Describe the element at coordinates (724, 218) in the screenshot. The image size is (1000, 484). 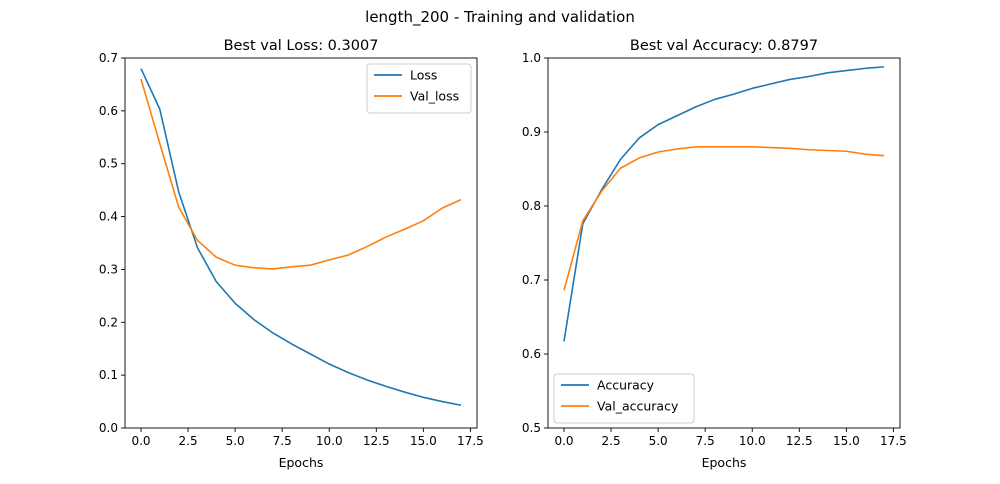
I see `series-line-val-accuracy` at that location.